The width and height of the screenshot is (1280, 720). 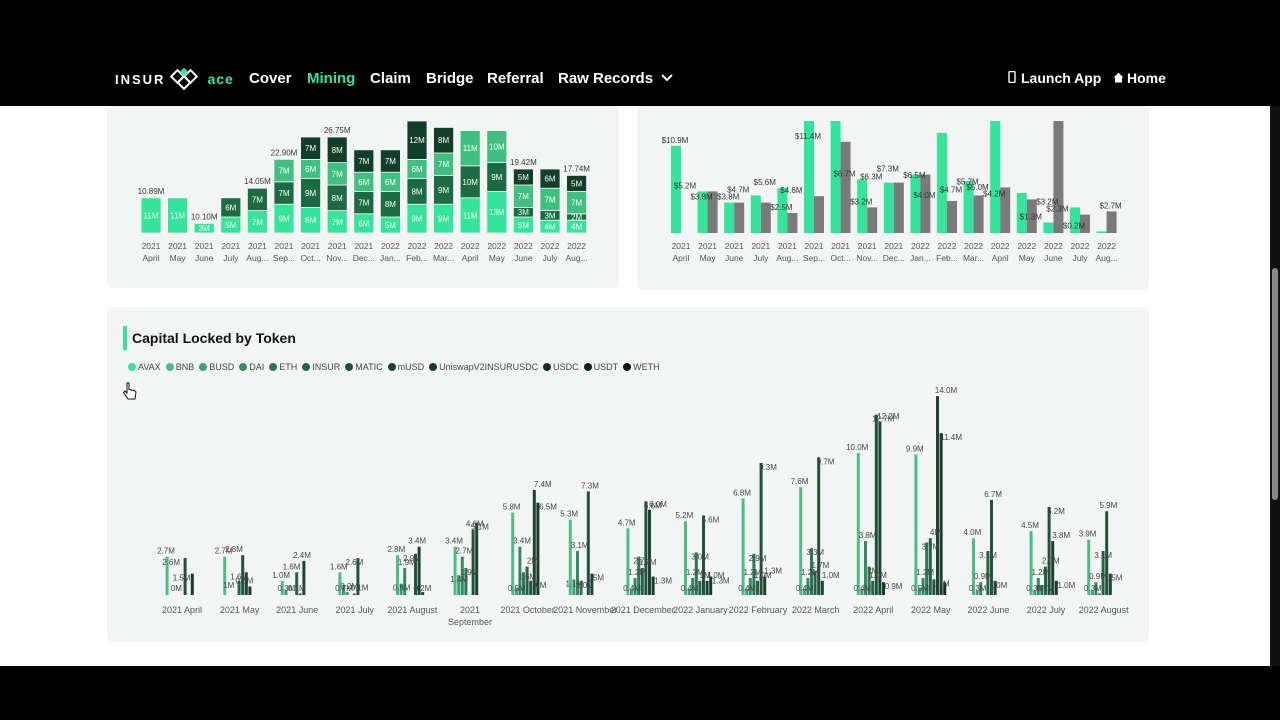 I want to click on legend-item: ETH, so click(x=283, y=367).